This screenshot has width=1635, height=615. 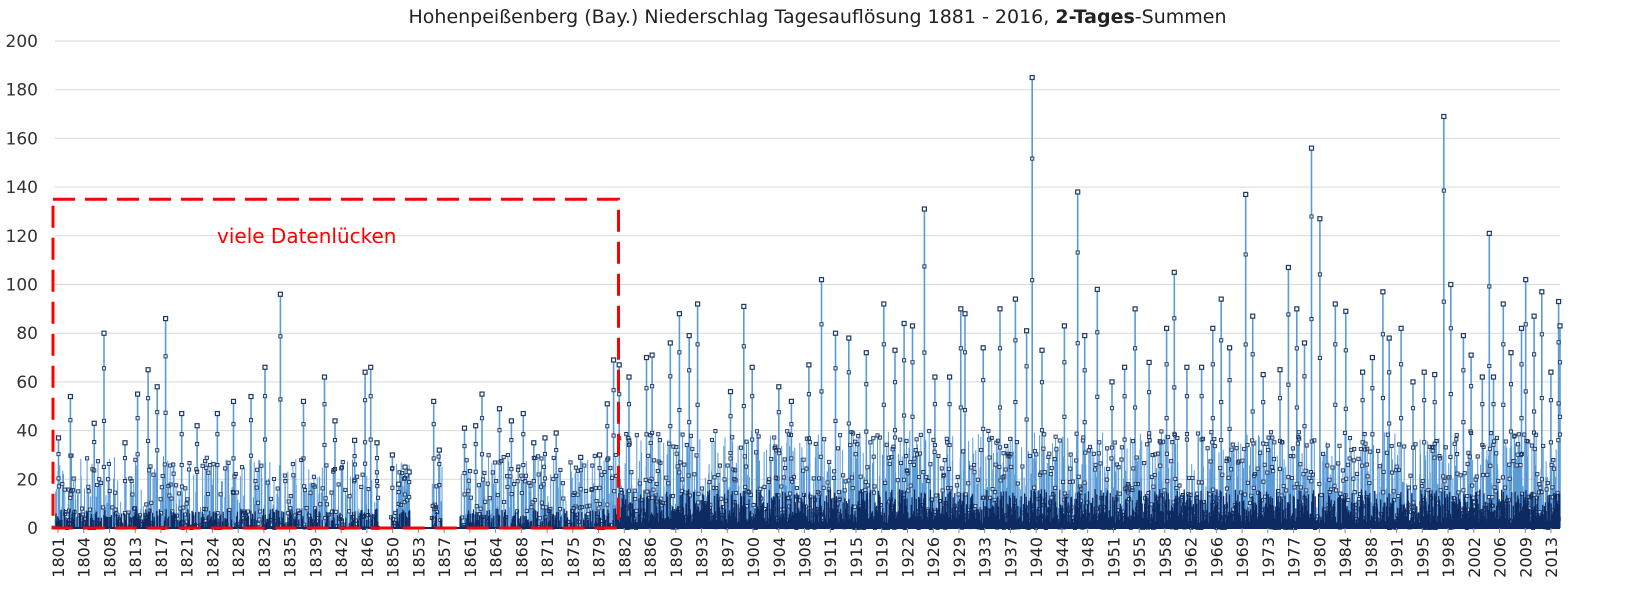 What do you see at coordinates (1345, 557) in the screenshot?
I see `x-tick-label: 1984` at bounding box center [1345, 557].